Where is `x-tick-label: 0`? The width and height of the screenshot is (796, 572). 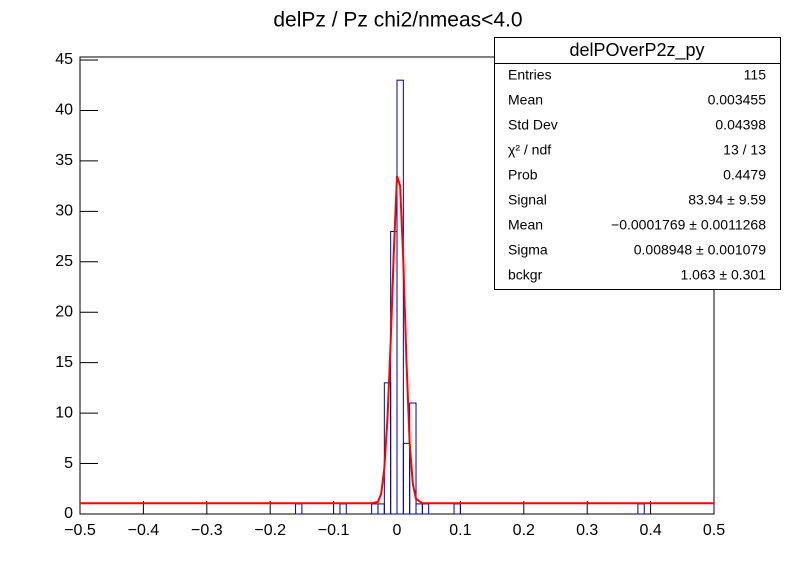
x-tick-label: 0 is located at coordinates (397, 530).